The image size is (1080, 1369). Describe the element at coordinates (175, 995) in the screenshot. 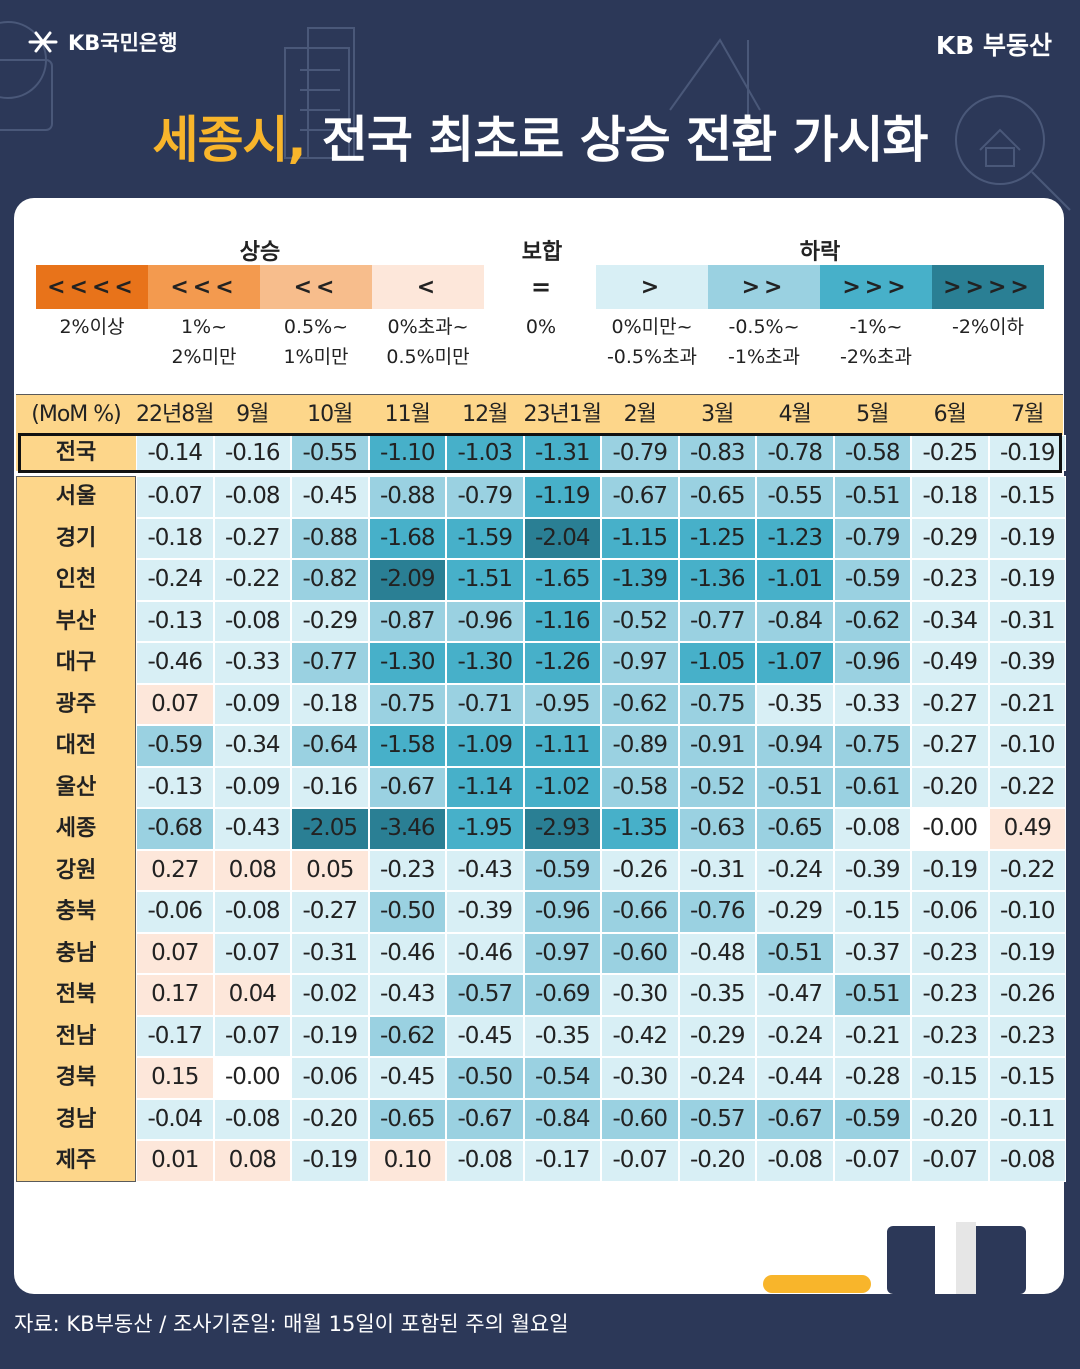

I see `table-cell: 0.17` at that location.